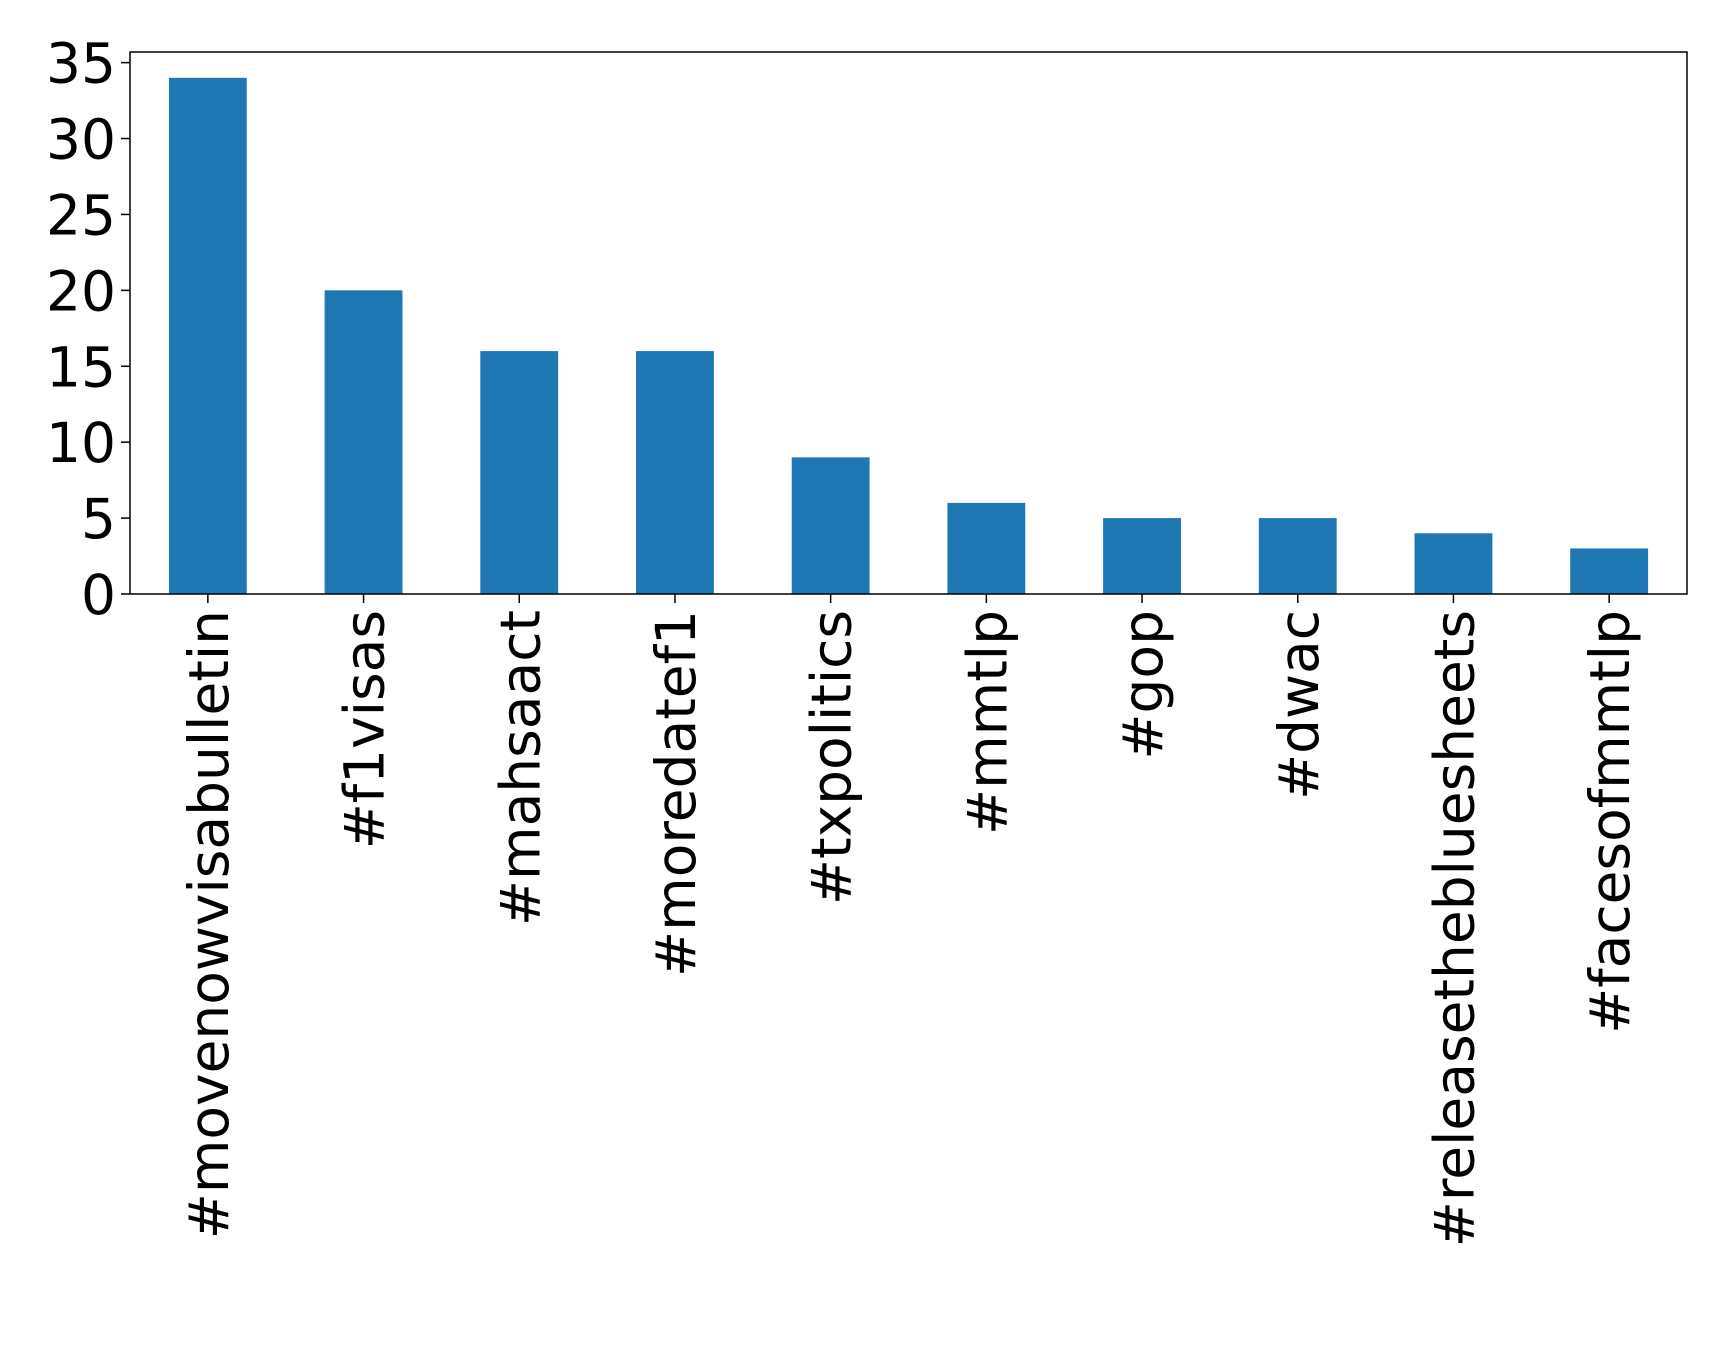 Image resolution: width=1719 pixels, height=1365 pixels. I want to click on x-tick-label: #mahsaact, so click(520, 768).